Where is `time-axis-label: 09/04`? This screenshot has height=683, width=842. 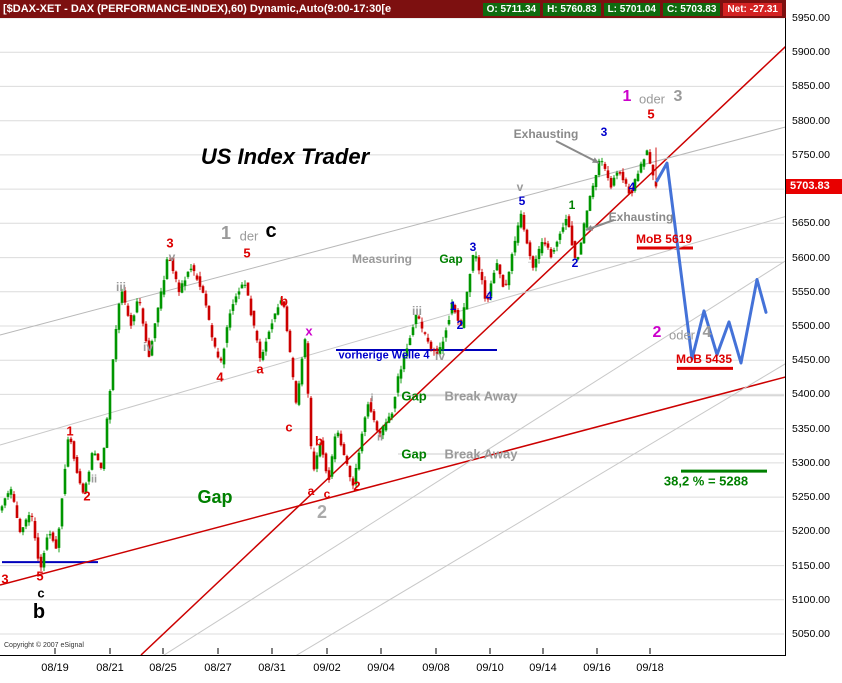
time-axis-label: 09/04 is located at coordinates (381, 668).